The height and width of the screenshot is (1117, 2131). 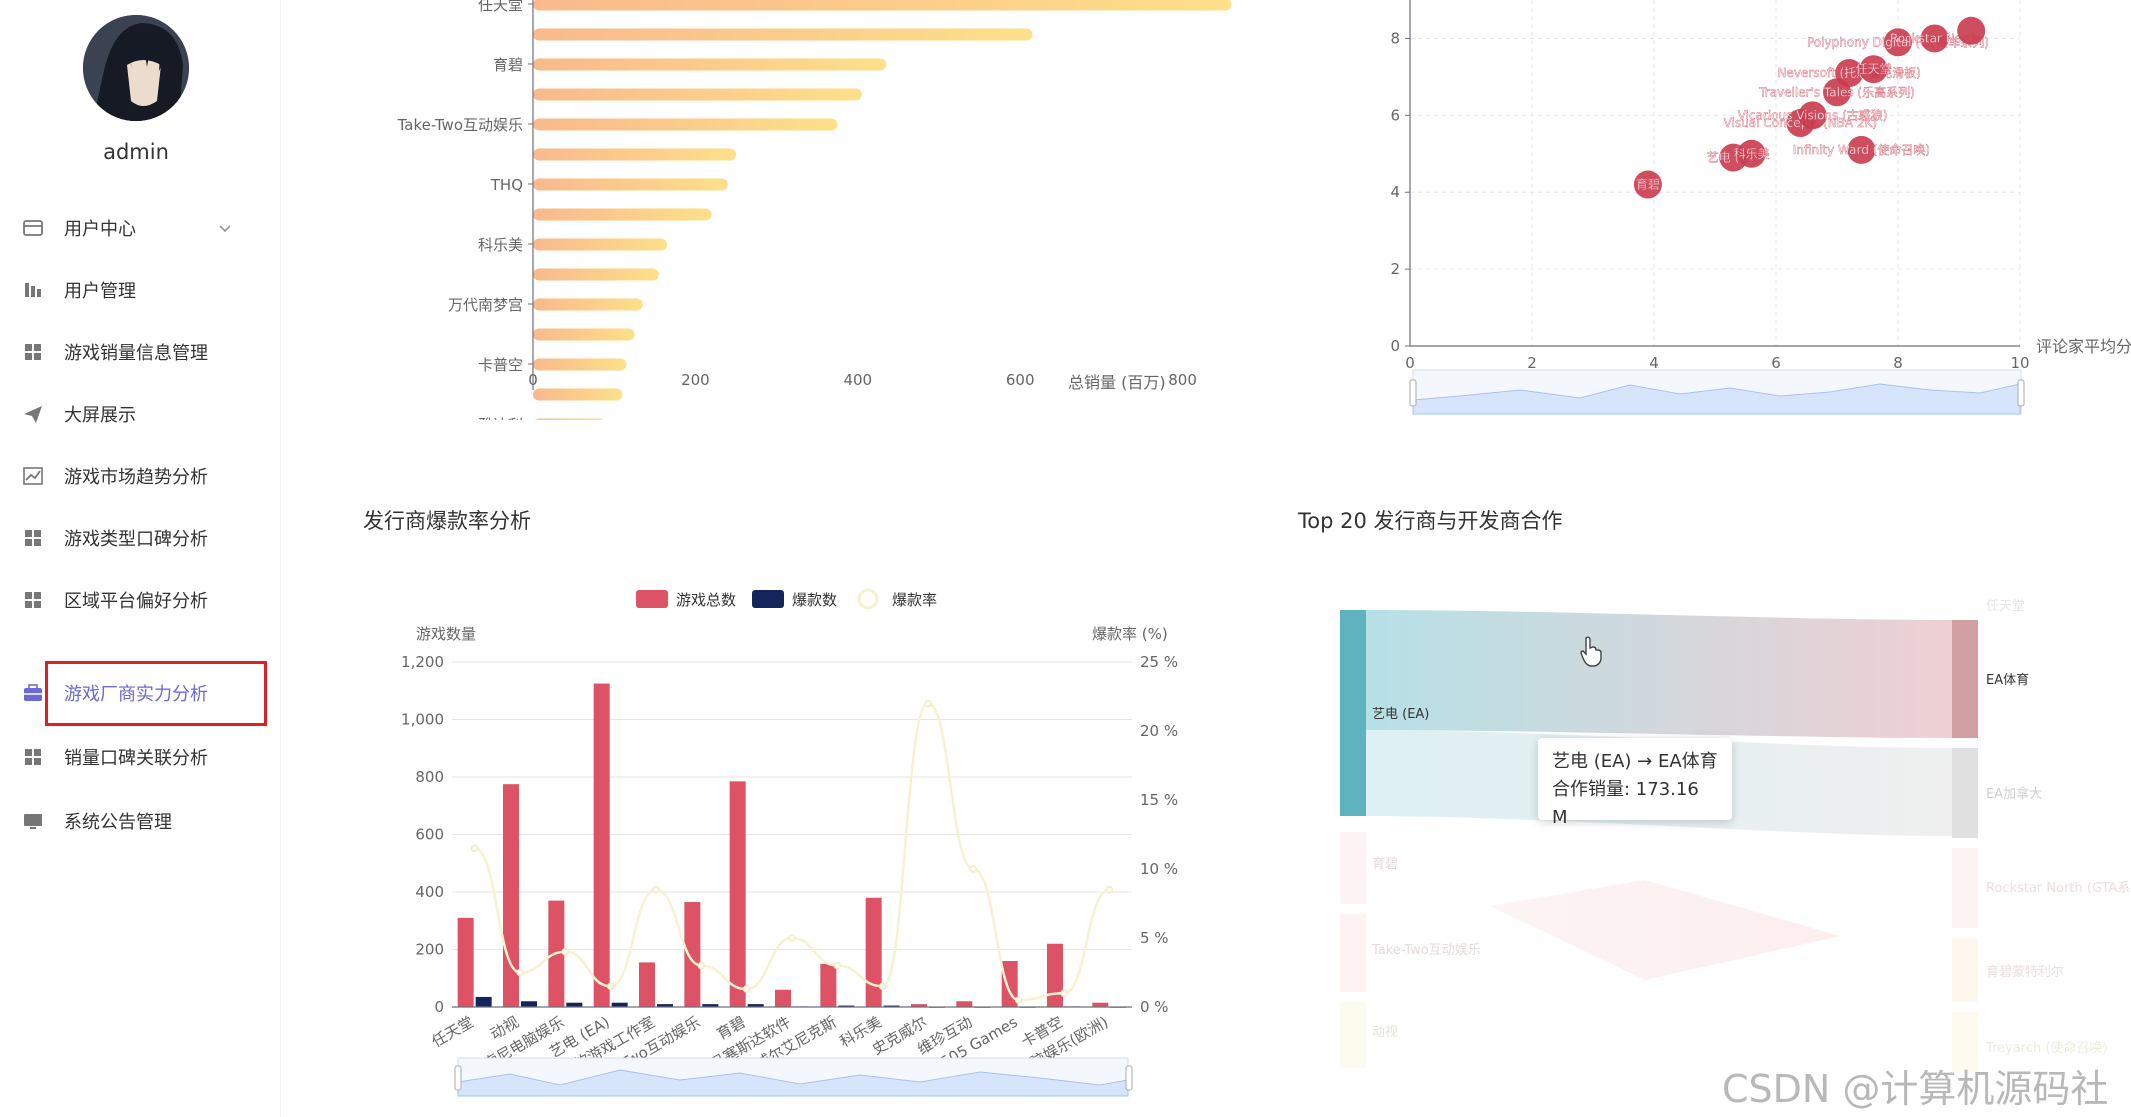 What do you see at coordinates (136, 693) in the screenshot?
I see `menu-item-publisher-strength: 游戏厂商实力分析` at bounding box center [136, 693].